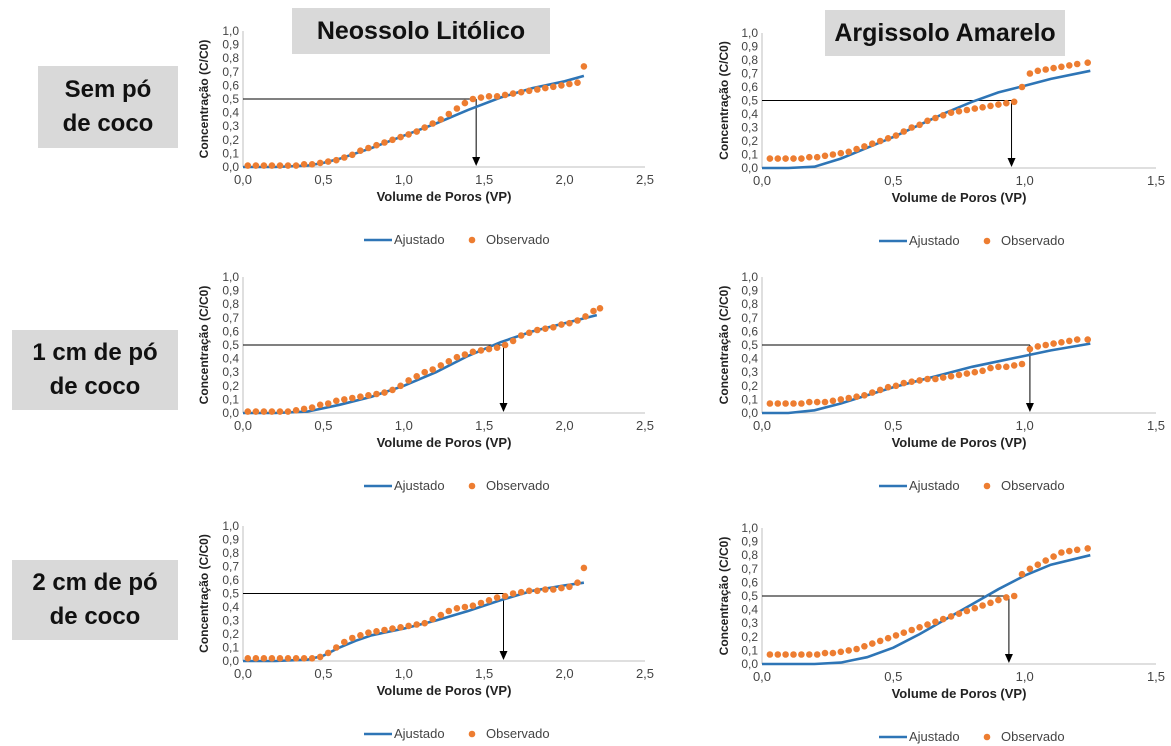  I want to click on column-header-argissolo: Argissolo Amarelo, so click(945, 33).